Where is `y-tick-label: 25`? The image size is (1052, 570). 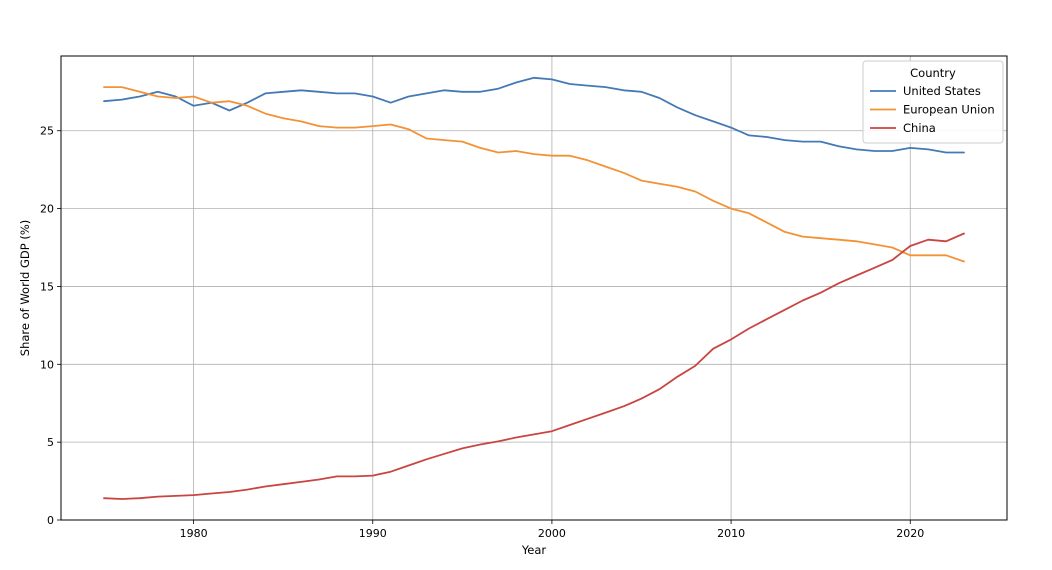 y-tick-label: 25 is located at coordinates (47, 131).